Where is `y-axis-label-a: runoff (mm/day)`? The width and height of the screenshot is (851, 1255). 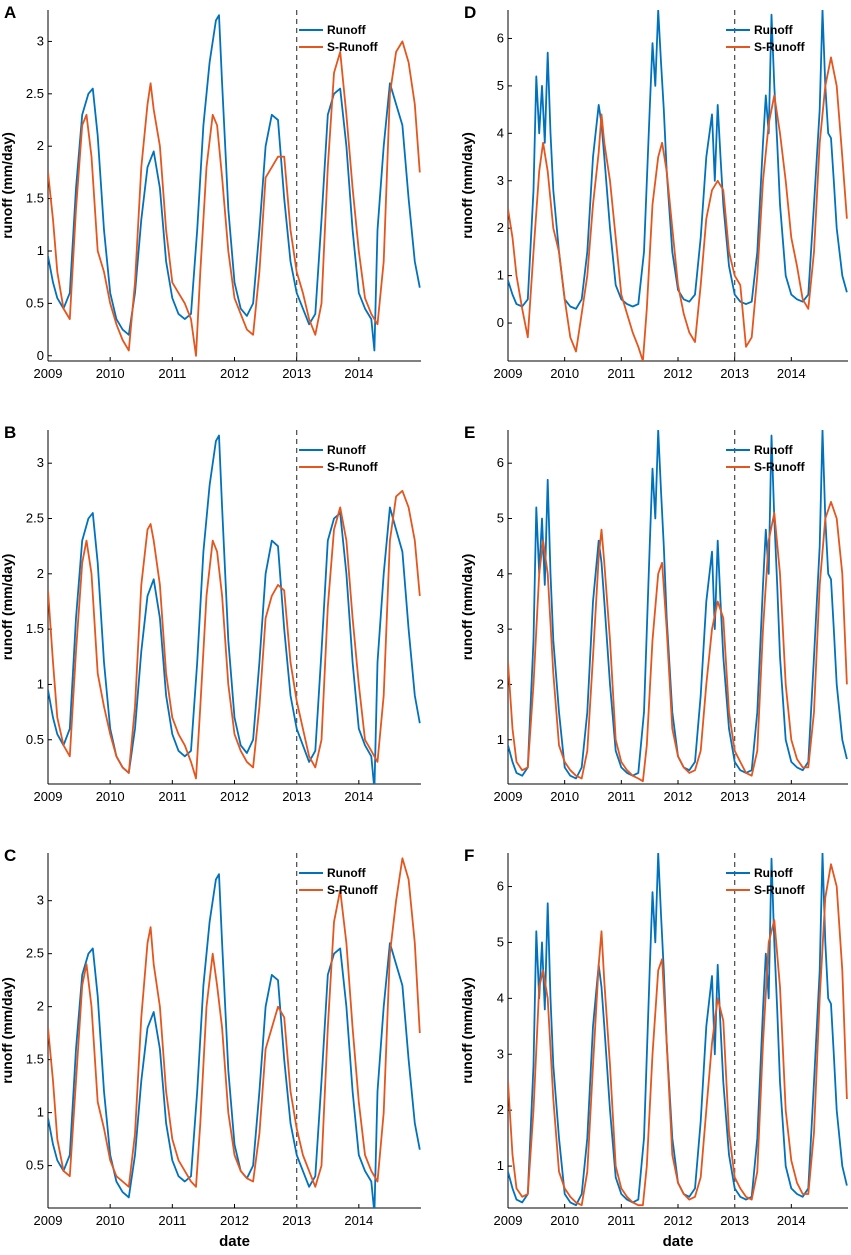 y-axis-label-a: runoff (mm/day) is located at coordinates (7, 185).